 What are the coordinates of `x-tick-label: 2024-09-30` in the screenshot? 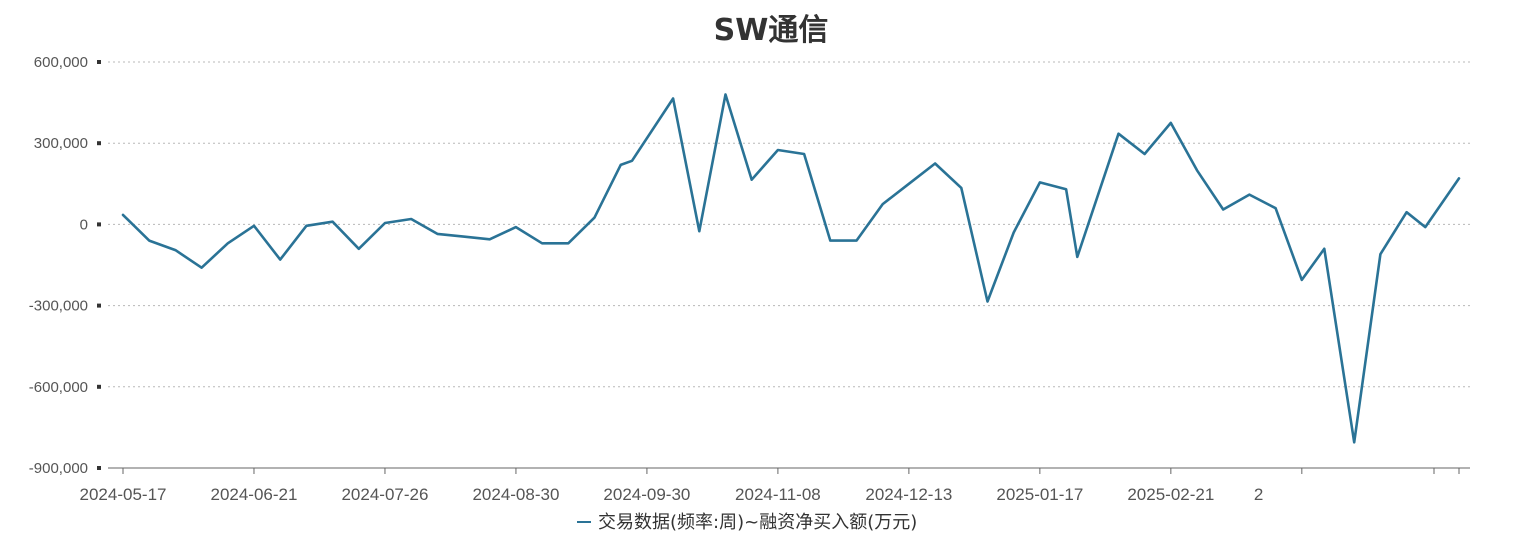 It's located at (646, 494).